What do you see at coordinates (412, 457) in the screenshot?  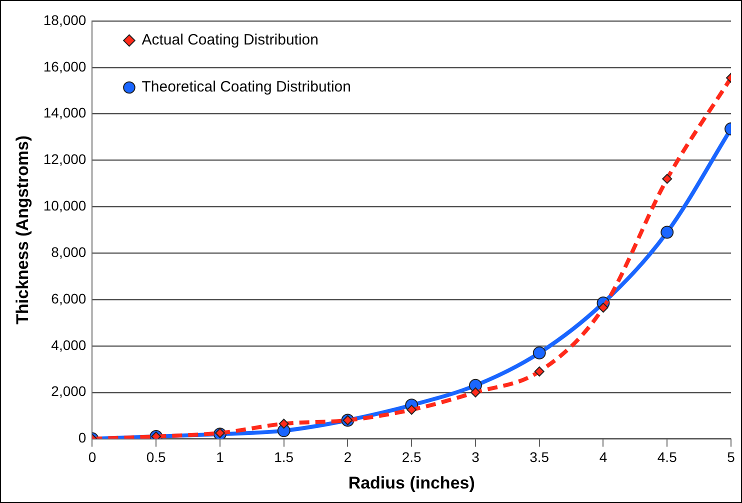 I see `x-tick-label: 2.5` at bounding box center [412, 457].